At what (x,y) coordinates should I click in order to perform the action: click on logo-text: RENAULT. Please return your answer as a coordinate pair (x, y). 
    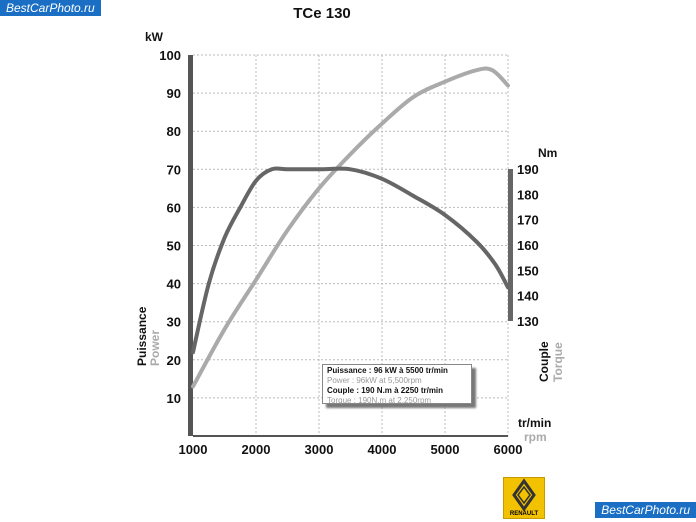
    Looking at the image, I should click on (524, 514).